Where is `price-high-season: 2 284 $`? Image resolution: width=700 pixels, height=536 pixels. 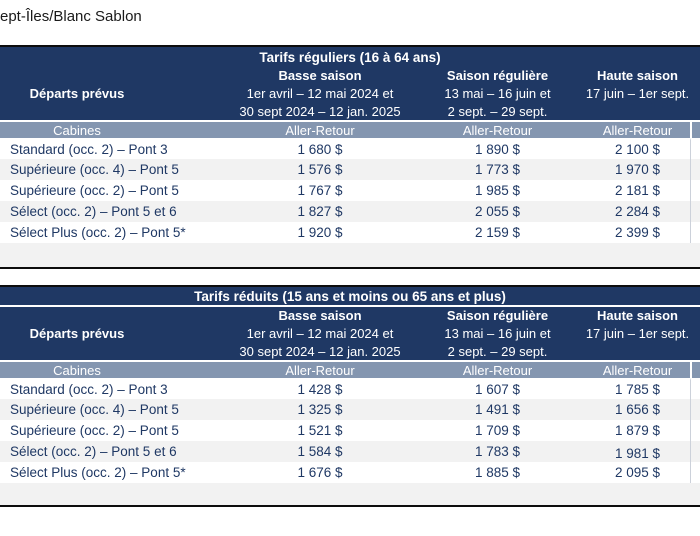 price-high-season: 2 284 $ is located at coordinates (637, 211).